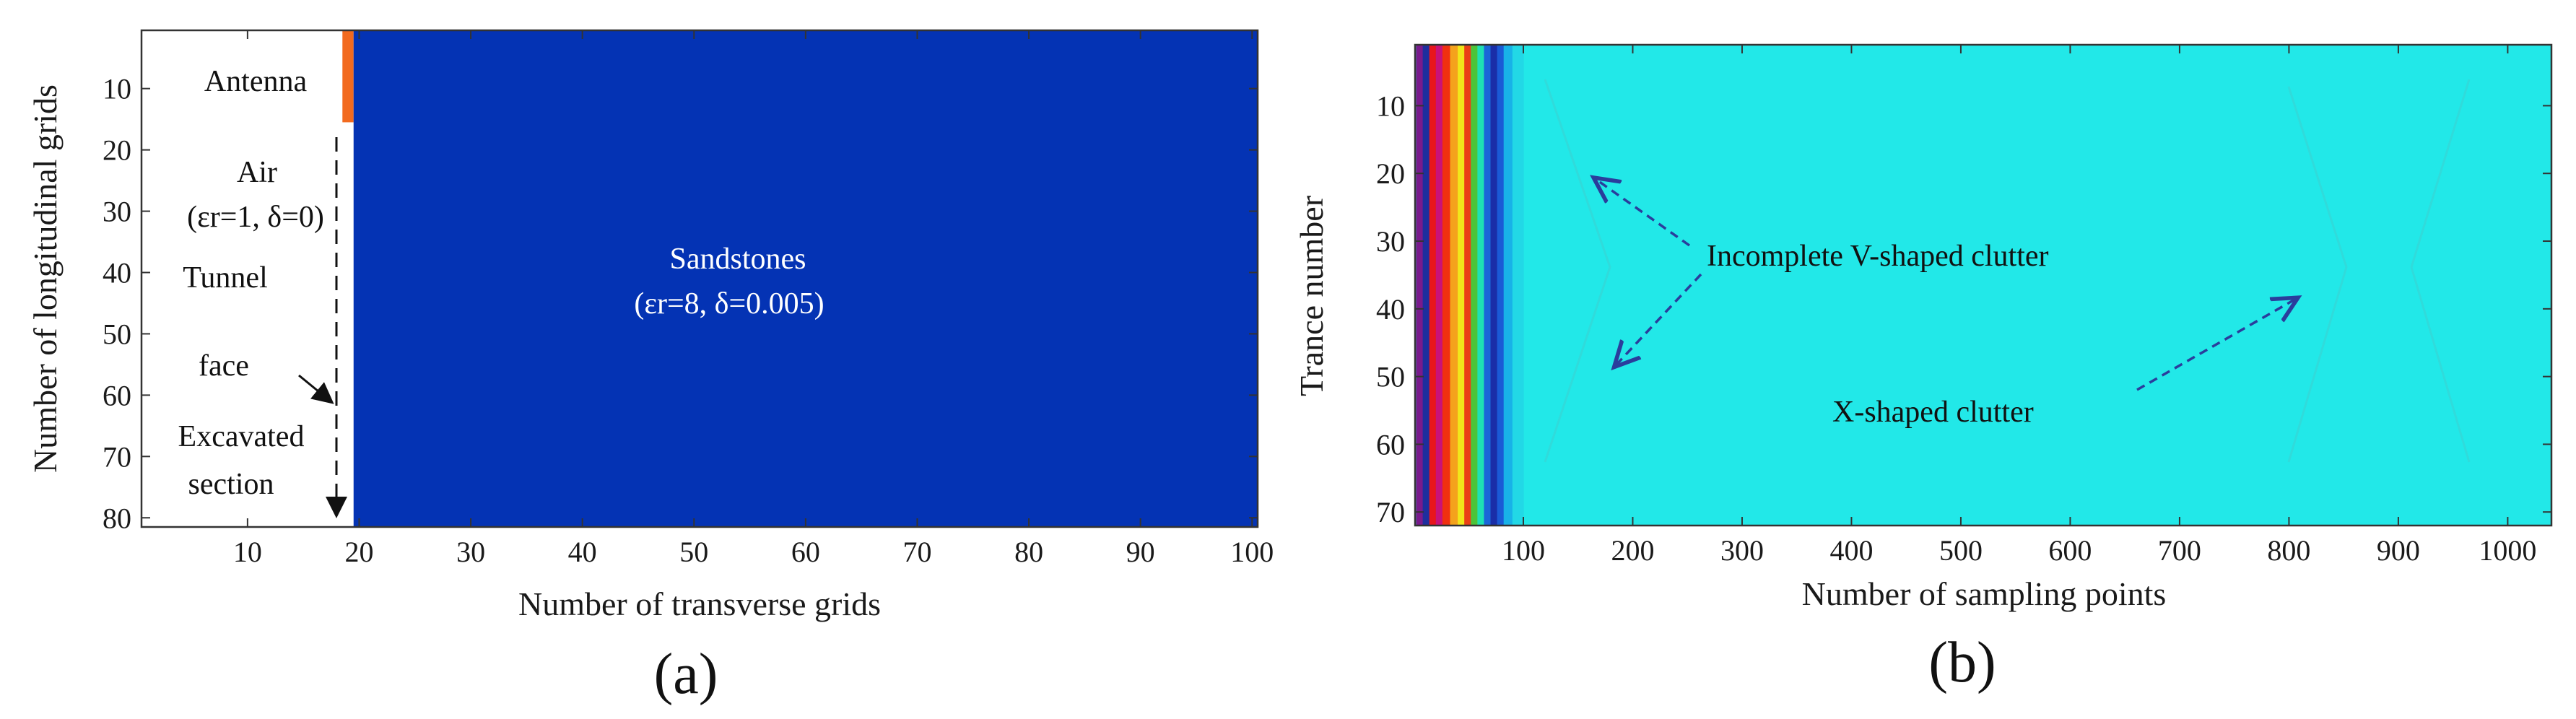  I want to click on air-label: Air, so click(257, 172).